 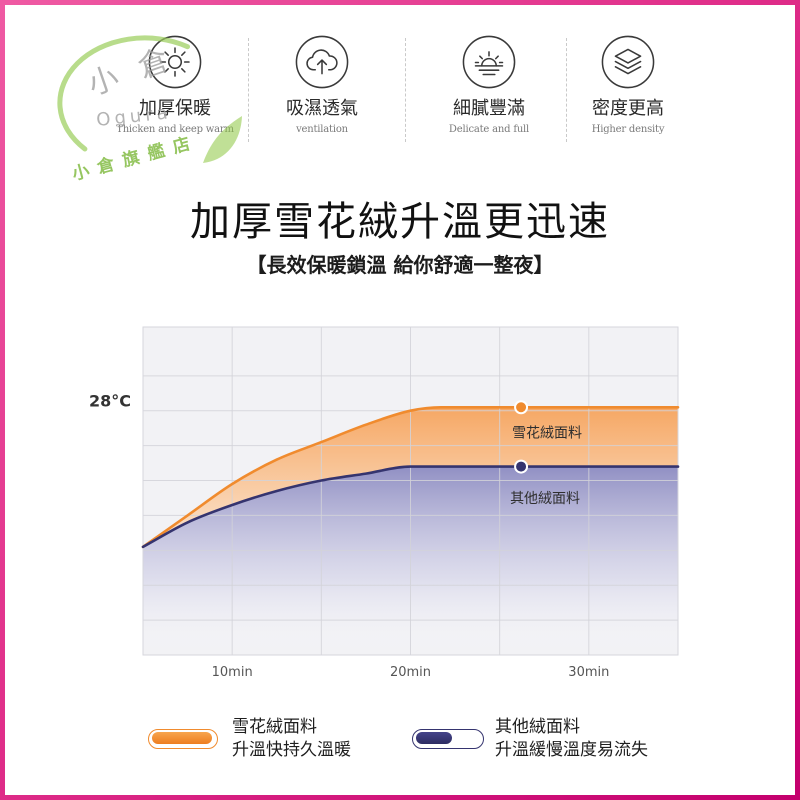 What do you see at coordinates (175, 62) in the screenshot?
I see `sun-icon` at bounding box center [175, 62].